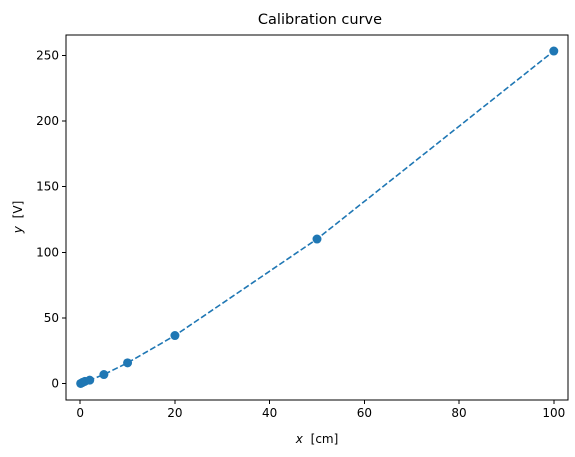 This screenshot has width=575, height=457. I want to click on x-axis-unit: [cm], so click(325, 439).